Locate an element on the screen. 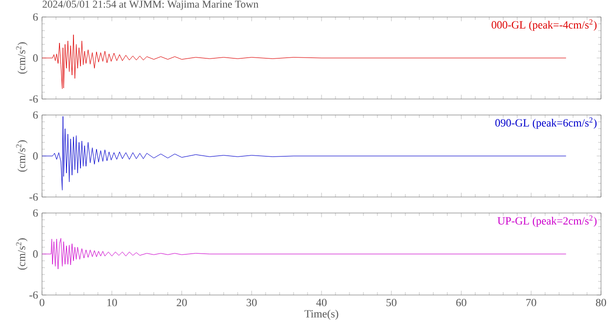 The image size is (612, 334). x-tick-label: 10 is located at coordinates (112, 302).